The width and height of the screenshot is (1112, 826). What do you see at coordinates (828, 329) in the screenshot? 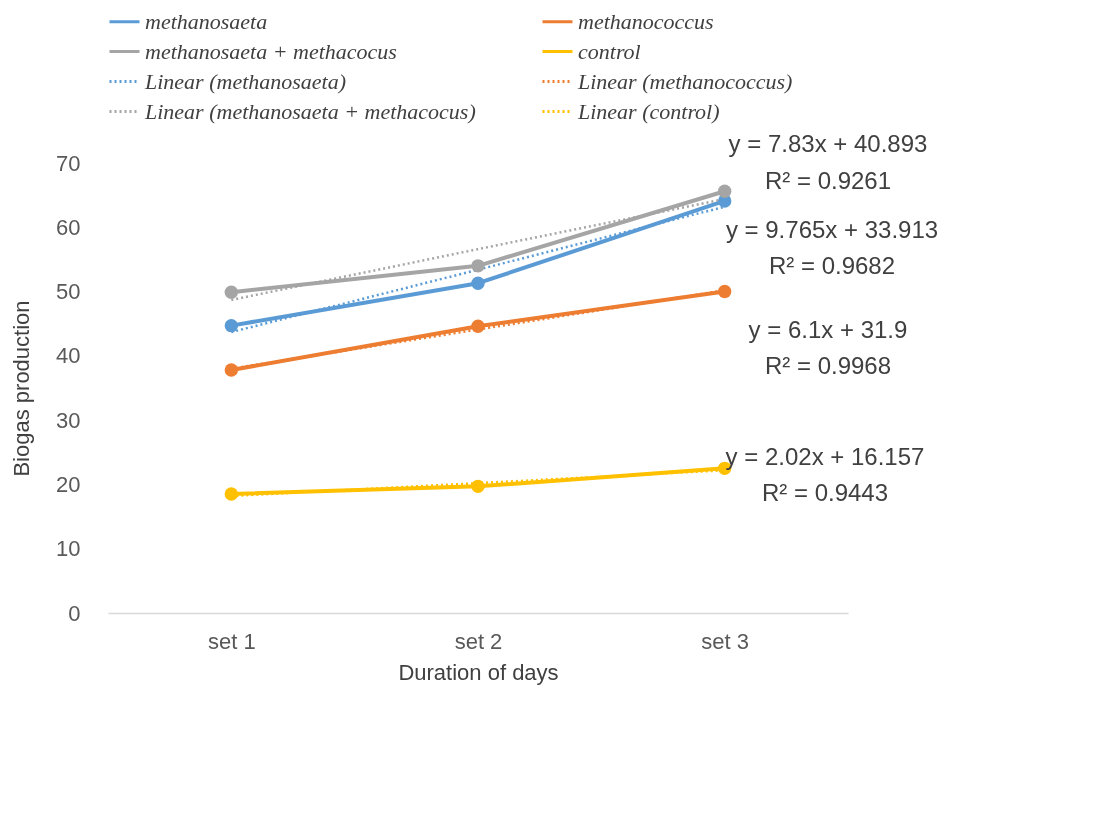
I see `annotation: y = 6.1x + 31.9` at bounding box center [828, 329].